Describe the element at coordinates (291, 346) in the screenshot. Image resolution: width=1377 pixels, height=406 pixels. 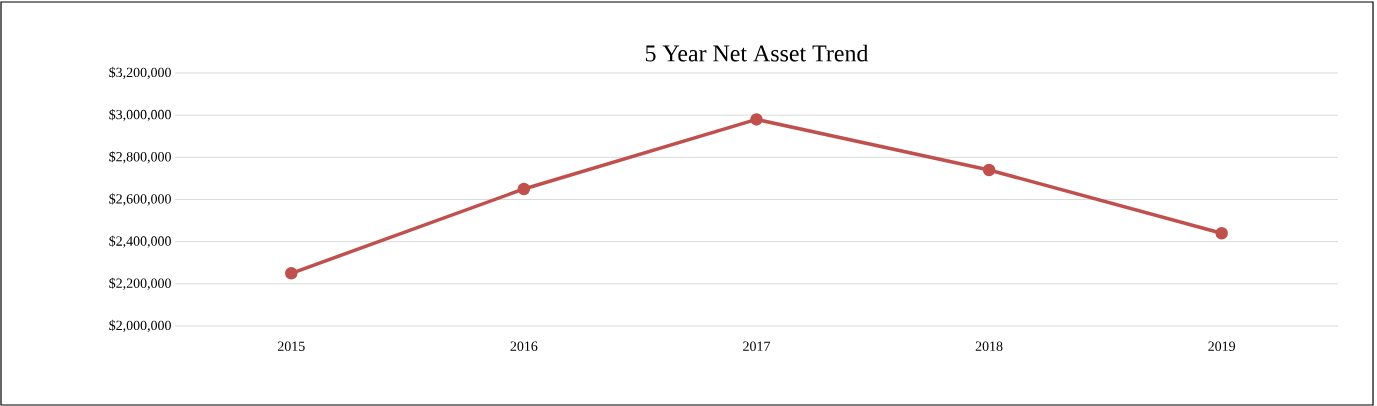
I see `x-tick-label: 2015` at that location.